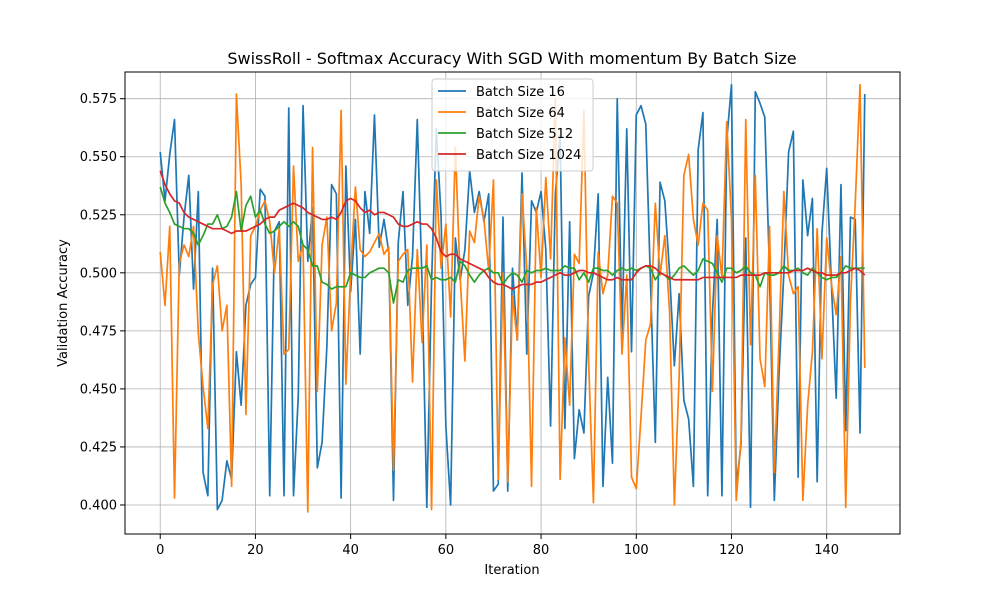 This screenshot has height=600, width=1000. Describe the element at coordinates (255, 550) in the screenshot. I see `x-tick-label: 20` at that location.